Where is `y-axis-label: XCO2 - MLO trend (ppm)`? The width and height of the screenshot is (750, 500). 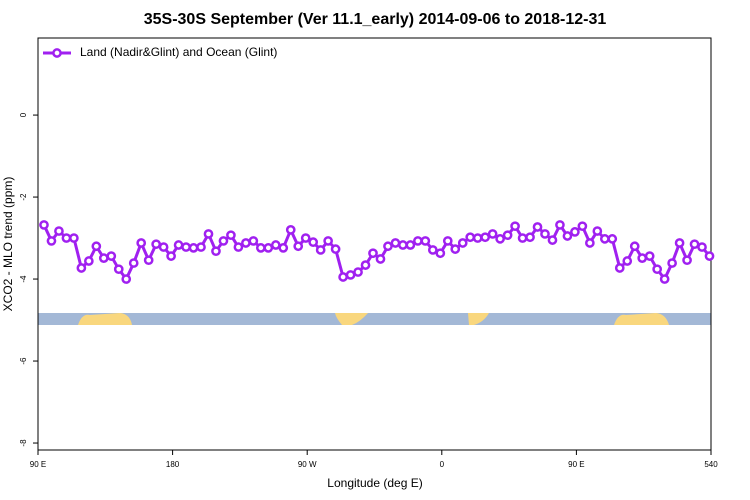
y-axis-label: XCO2 - MLO trend (ppm) is located at coordinates (8, 244).